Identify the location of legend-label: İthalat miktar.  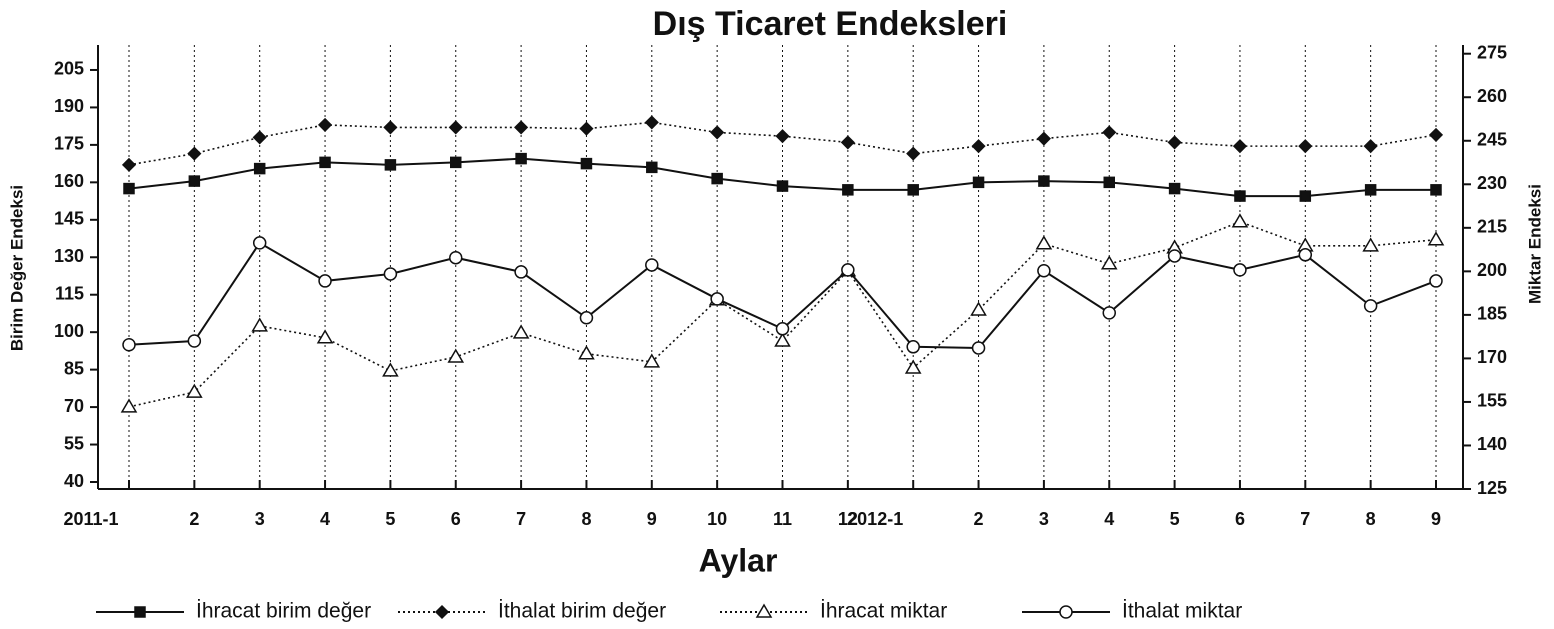
(1182, 611).